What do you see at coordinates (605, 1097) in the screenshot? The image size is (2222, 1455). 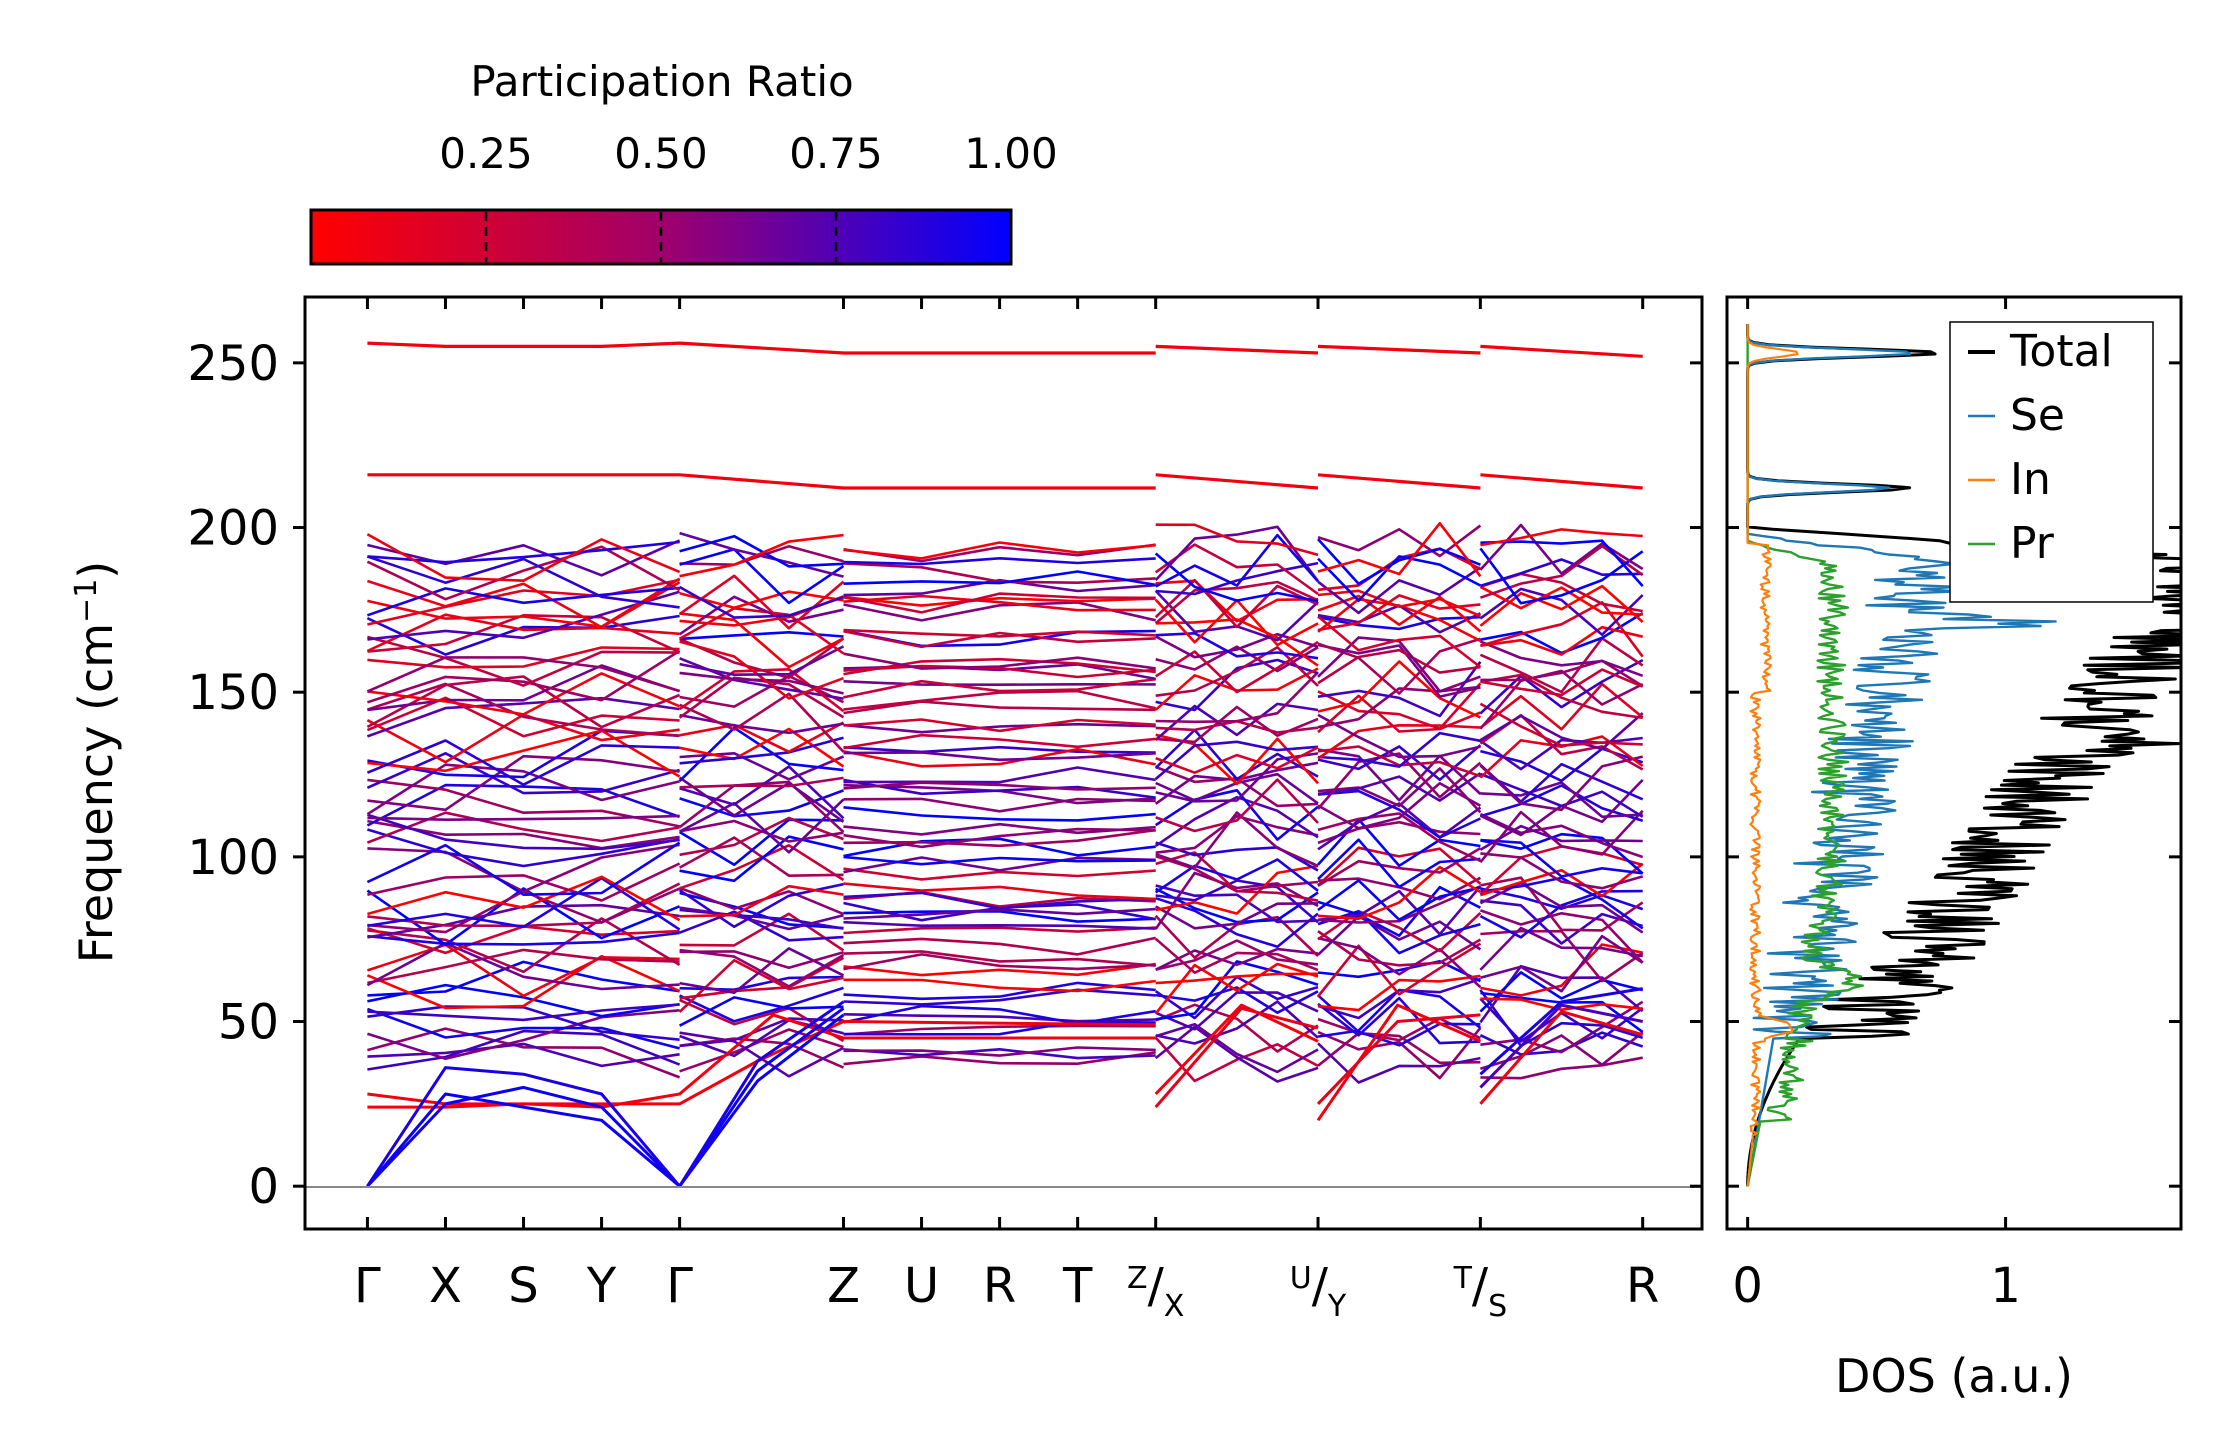 I see `acoustic-band` at bounding box center [605, 1097].